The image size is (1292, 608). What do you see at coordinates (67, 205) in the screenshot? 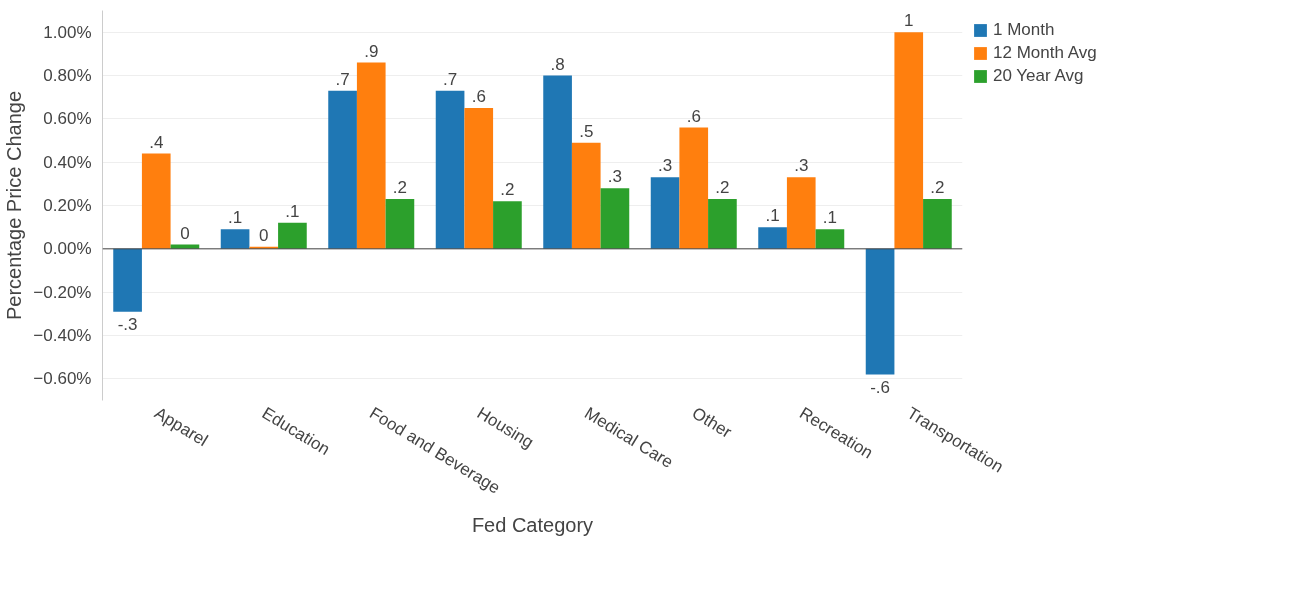
I see `y-tick-label: 0.20%` at bounding box center [67, 205].